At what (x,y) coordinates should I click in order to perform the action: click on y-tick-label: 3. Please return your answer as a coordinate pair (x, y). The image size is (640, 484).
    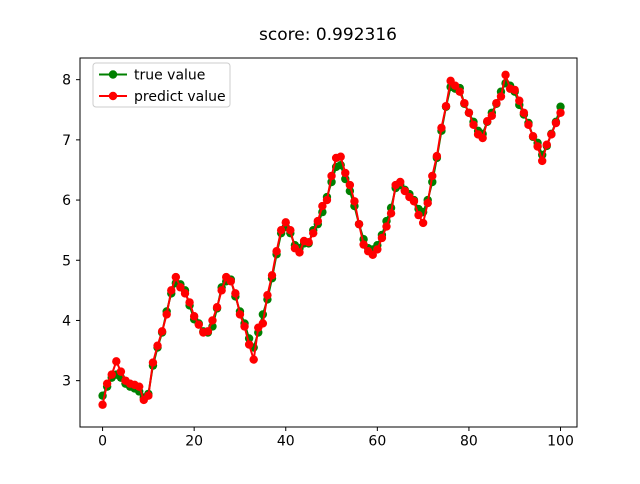
    Looking at the image, I should click on (66, 382).